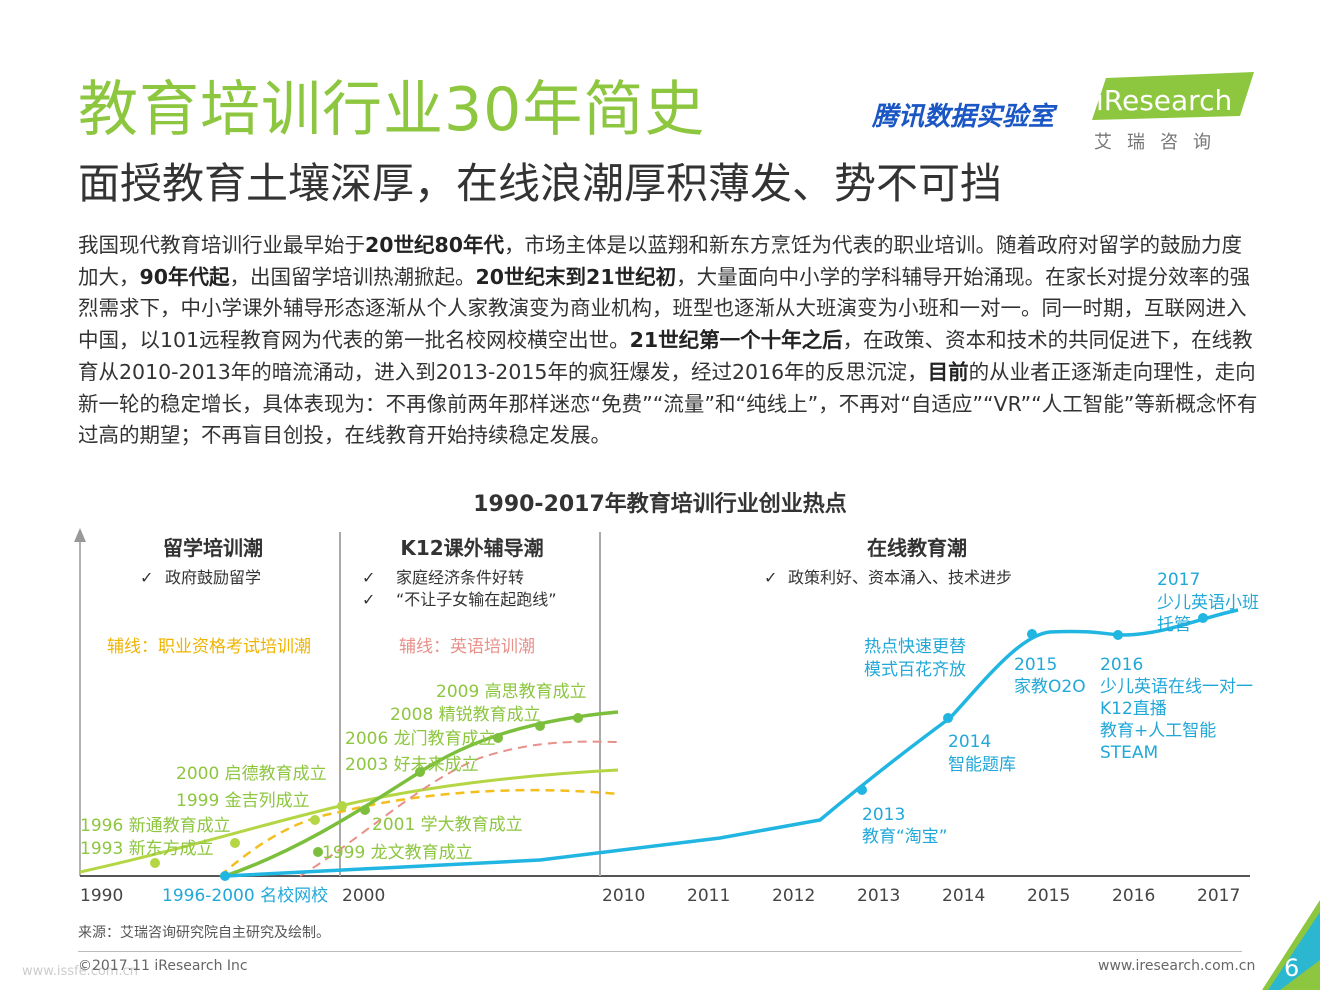  I want to click on website-link: www.iresearch.com.cn, so click(1177, 966).